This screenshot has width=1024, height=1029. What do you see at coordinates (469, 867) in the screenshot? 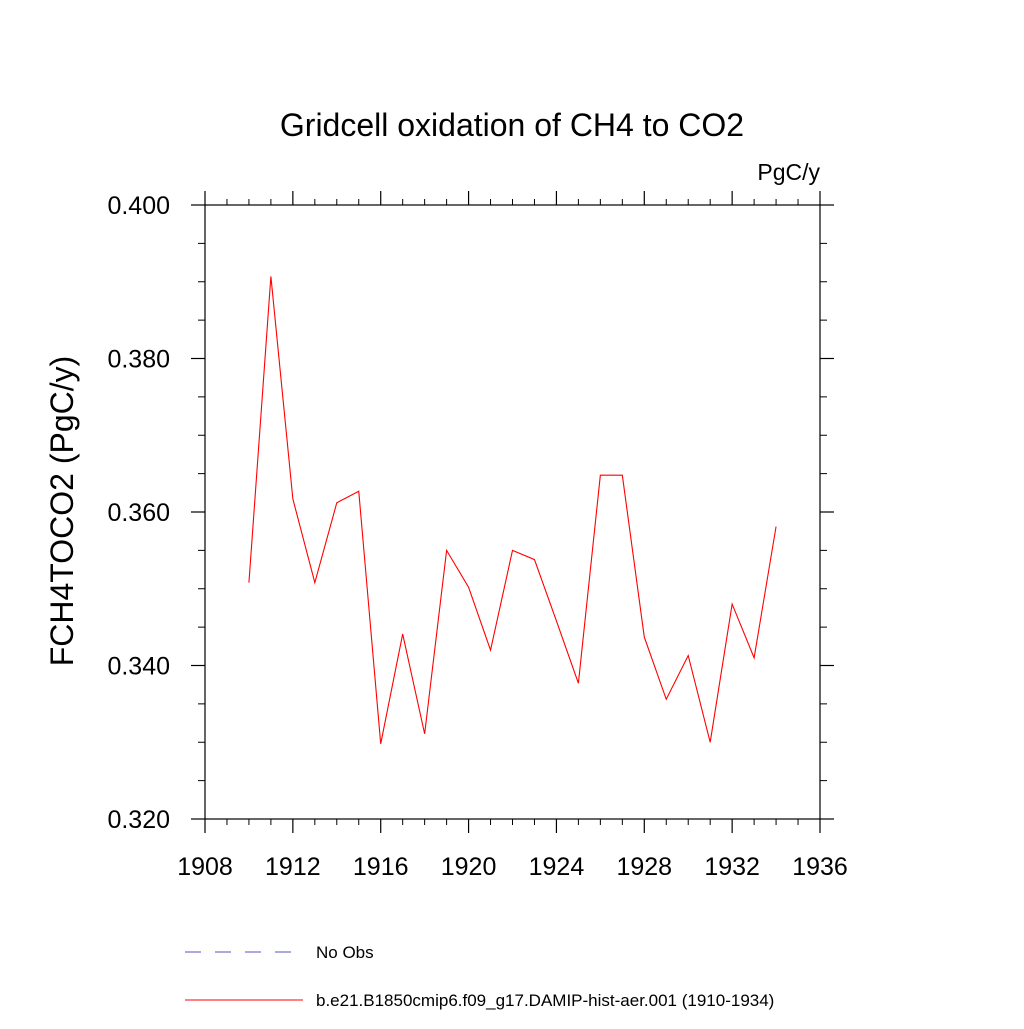
I see `x-tick-label: 1920` at bounding box center [469, 867].